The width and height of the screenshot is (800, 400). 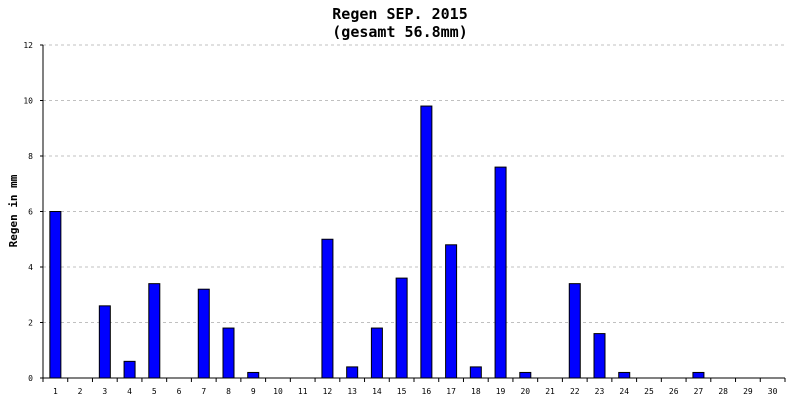 What do you see at coordinates (253, 391) in the screenshot?
I see `x-tick-label: 9` at bounding box center [253, 391].